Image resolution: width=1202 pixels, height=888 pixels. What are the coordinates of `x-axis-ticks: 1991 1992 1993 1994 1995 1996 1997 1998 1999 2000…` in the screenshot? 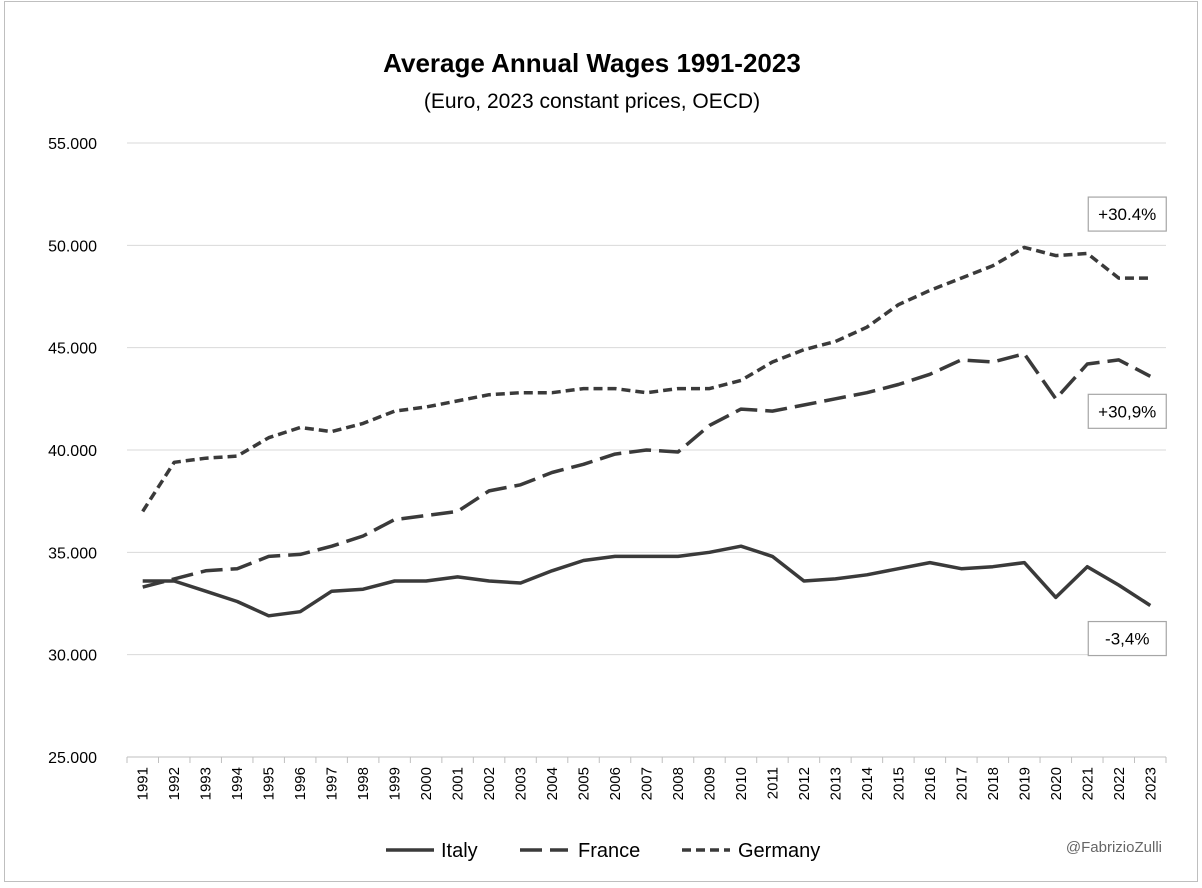 It's located at (646, 778).